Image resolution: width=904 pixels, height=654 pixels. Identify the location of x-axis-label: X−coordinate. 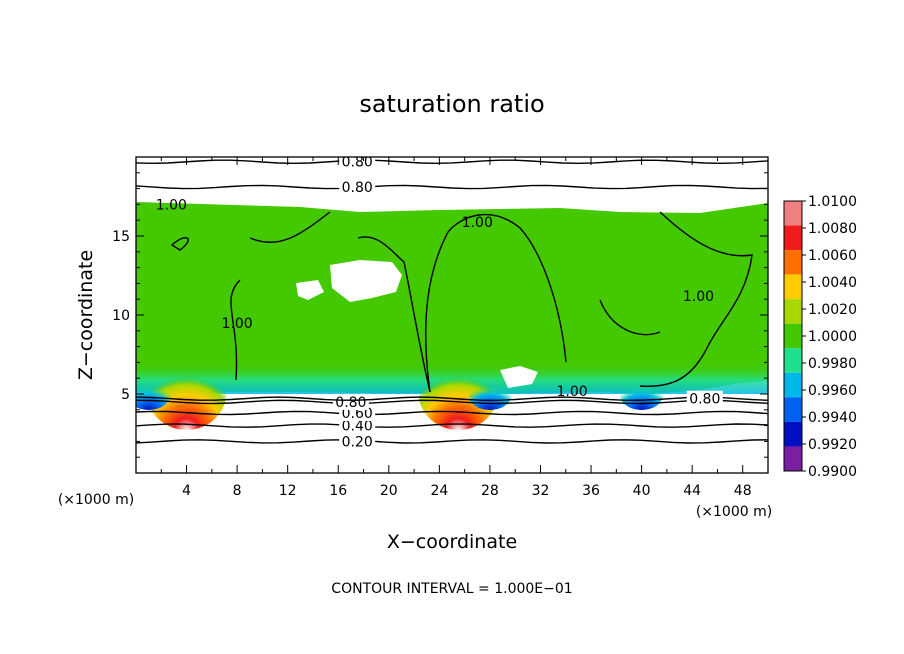
(452, 542).